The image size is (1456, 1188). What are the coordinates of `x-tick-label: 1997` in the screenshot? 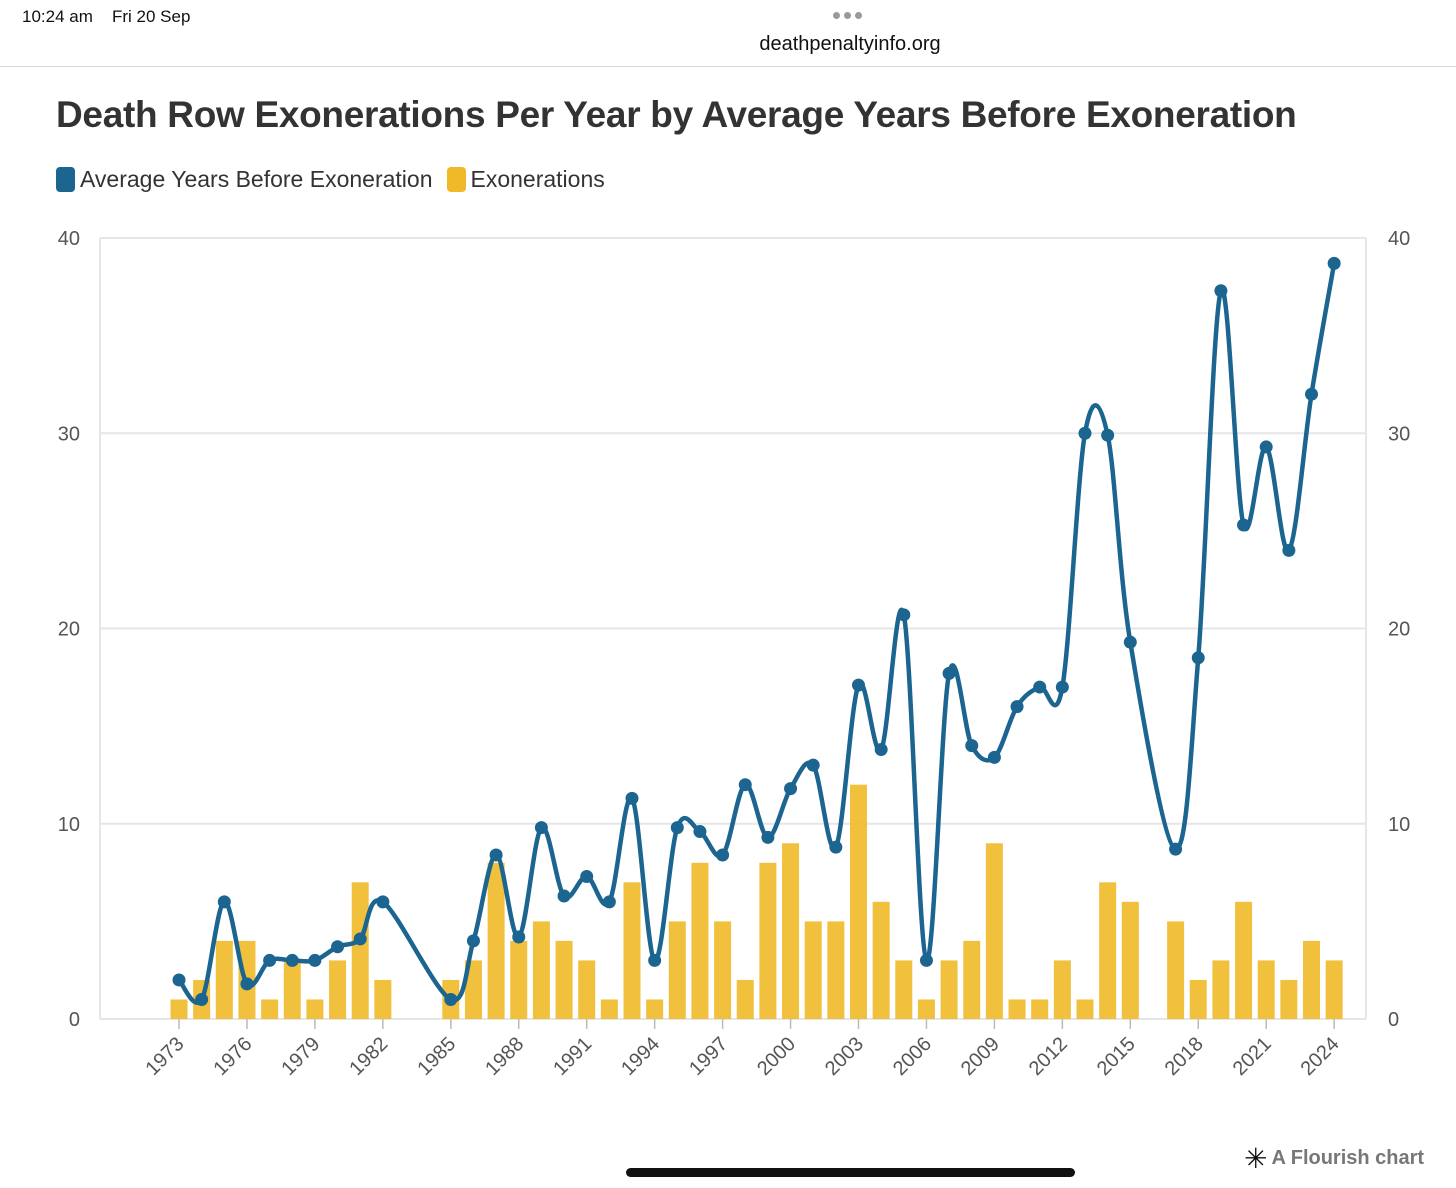 It's located at (708, 1056).